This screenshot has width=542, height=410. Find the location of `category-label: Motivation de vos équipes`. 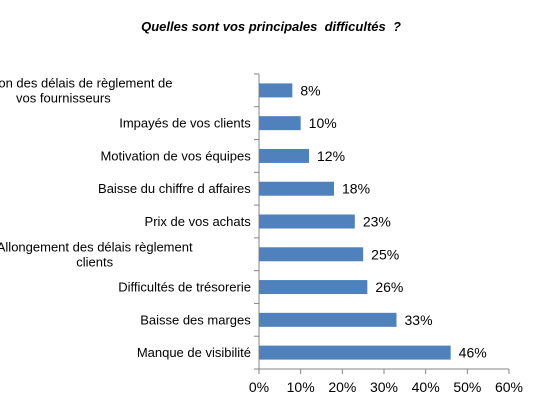

category-label: Motivation de vos équipes is located at coordinates (175, 155).